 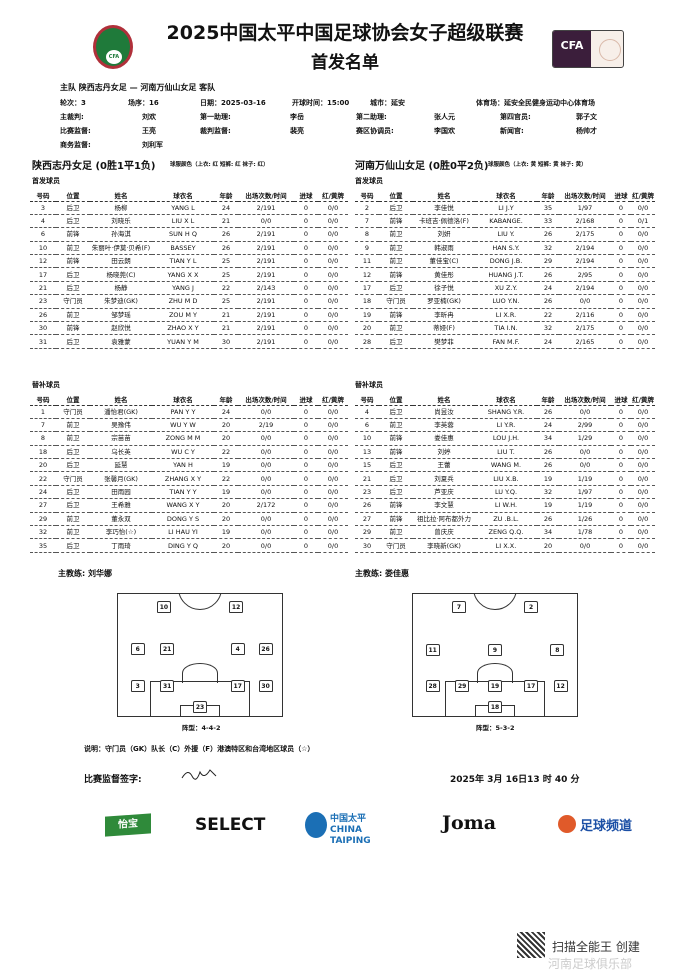 I want to click on official-name: 李岳, so click(x=297, y=117).